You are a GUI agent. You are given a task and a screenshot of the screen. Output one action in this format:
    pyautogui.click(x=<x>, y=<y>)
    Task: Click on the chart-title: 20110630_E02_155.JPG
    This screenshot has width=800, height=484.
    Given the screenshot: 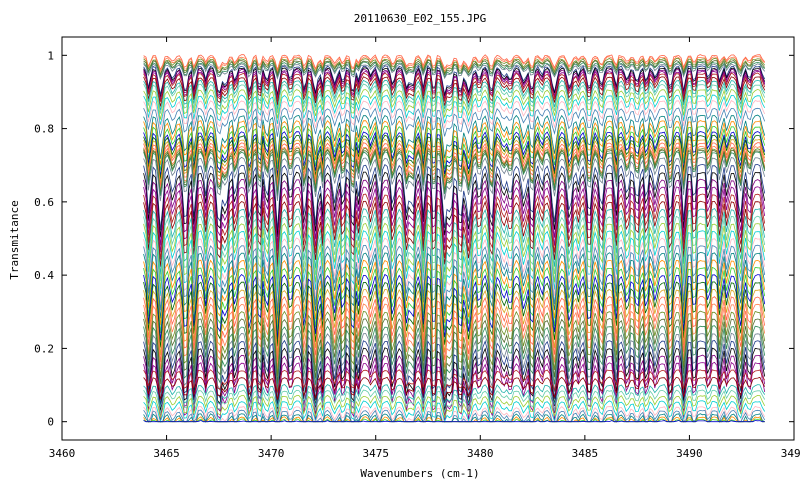 What is the action you would take?
    pyautogui.click(x=420, y=18)
    